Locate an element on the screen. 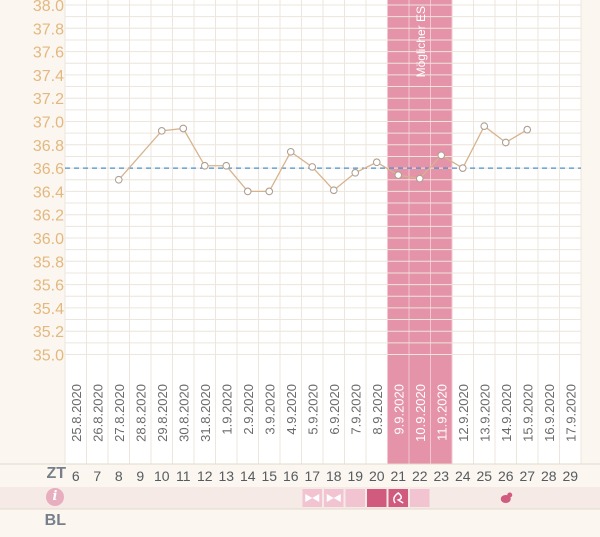  cycle-day-number: 18 is located at coordinates (334, 476).